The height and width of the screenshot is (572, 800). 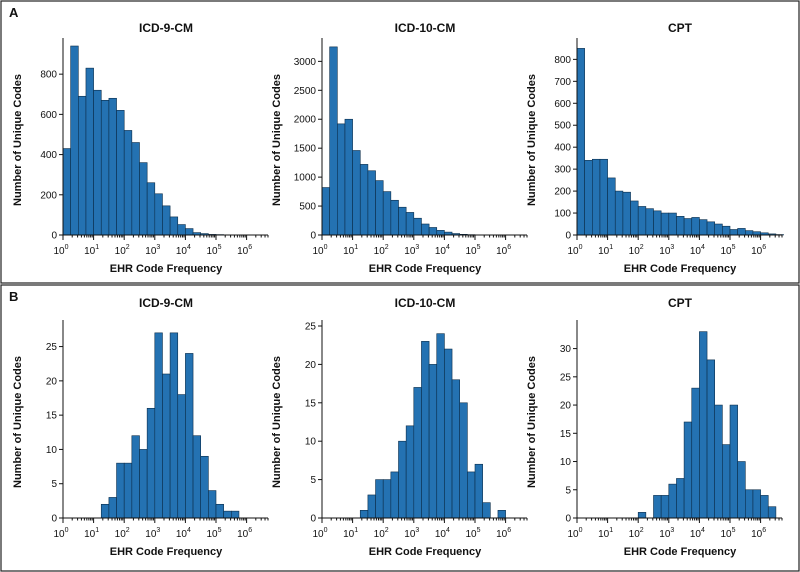 What do you see at coordinates (562, 104) in the screenshot?
I see `y-tick-label: 600` at bounding box center [562, 104].